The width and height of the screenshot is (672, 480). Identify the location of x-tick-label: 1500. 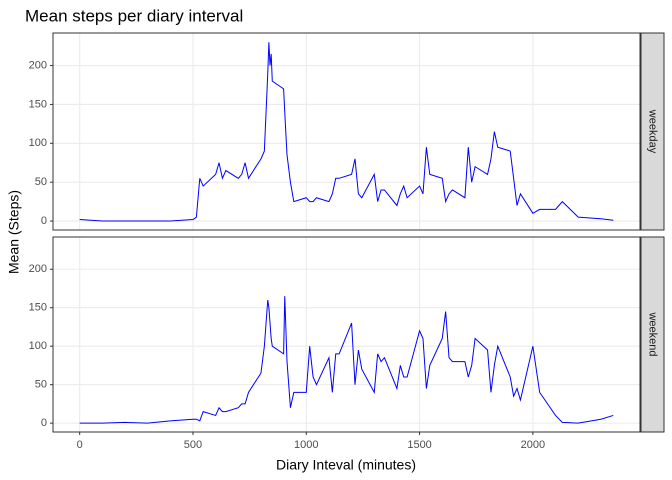
(419, 445).